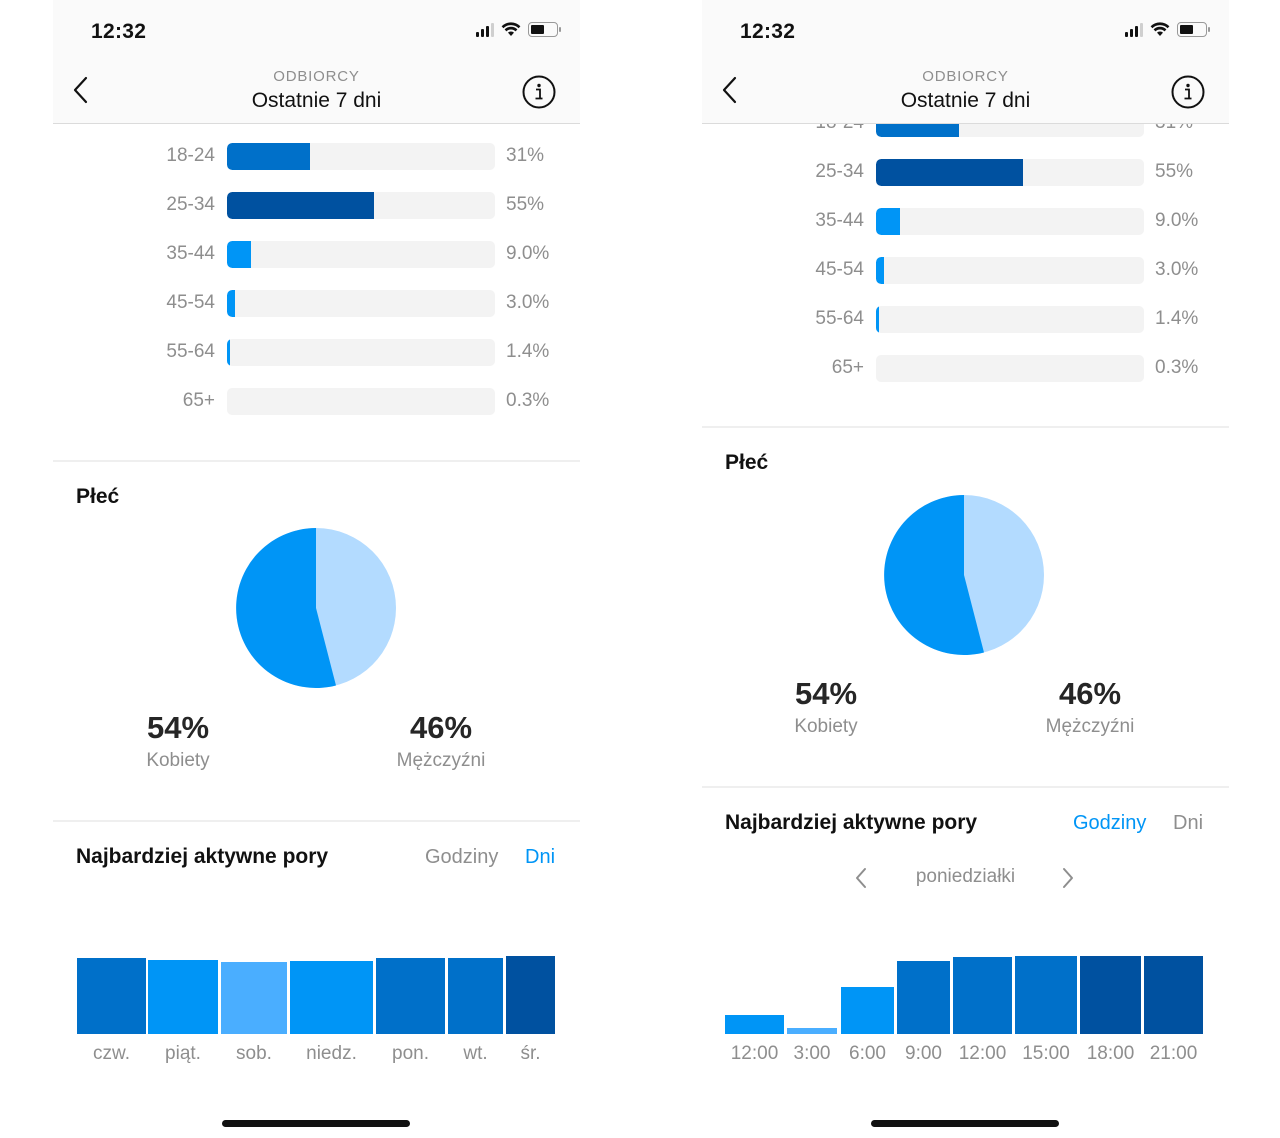 Image resolution: width=1280 pixels, height=1138 pixels. Describe the element at coordinates (965, 876) in the screenshot. I see `selected-day-label: poniedziałki` at that location.